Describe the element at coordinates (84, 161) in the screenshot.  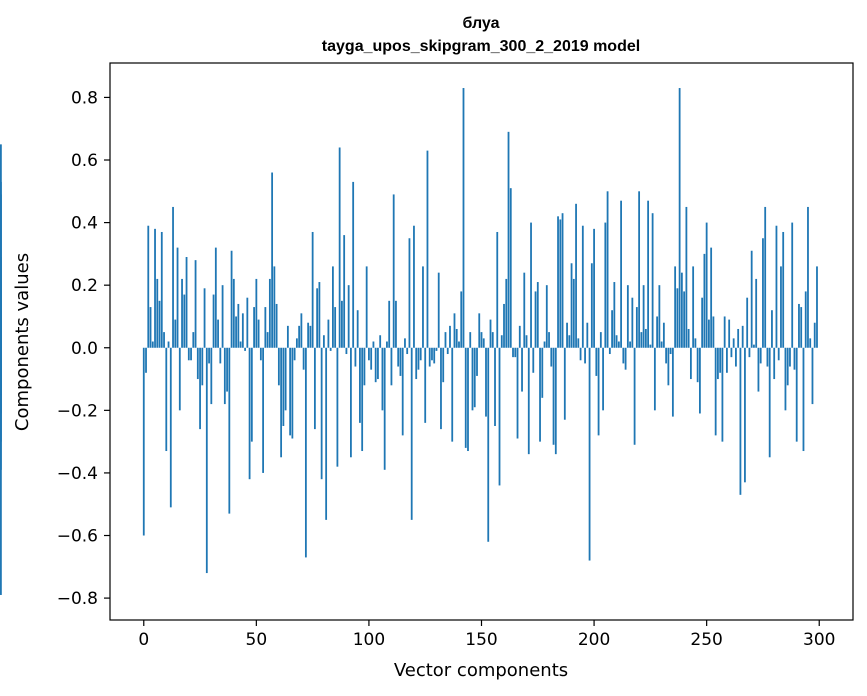
I see `y-tick-label: 0.6` at that location.